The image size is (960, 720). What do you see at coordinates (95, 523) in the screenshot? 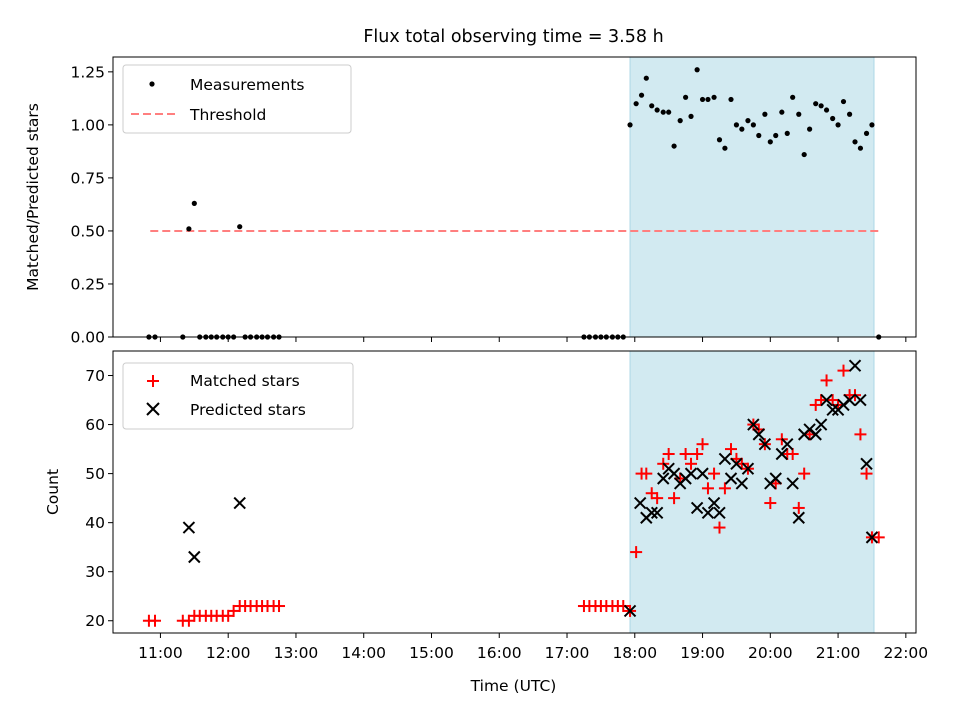
I see `y-tick-label: 40` at bounding box center [95, 523].